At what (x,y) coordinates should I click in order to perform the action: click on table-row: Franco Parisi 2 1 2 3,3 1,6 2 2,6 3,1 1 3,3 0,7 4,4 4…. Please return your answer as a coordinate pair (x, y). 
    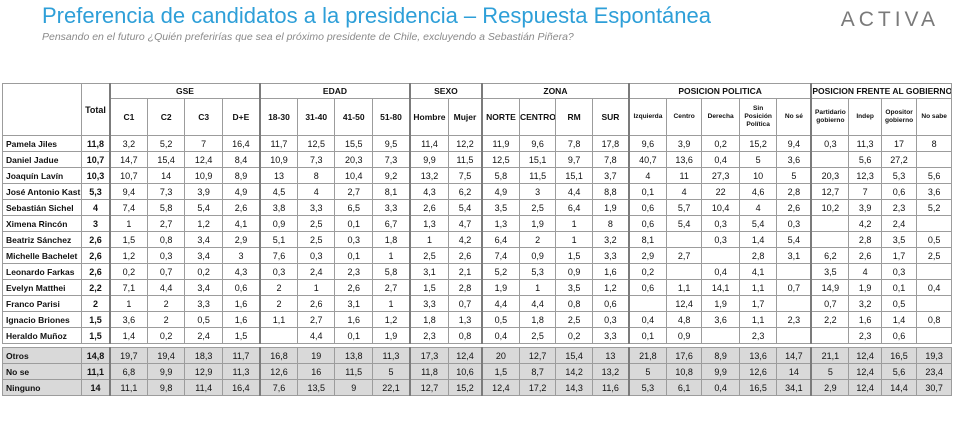
    Looking at the image, I should click on (476, 303).